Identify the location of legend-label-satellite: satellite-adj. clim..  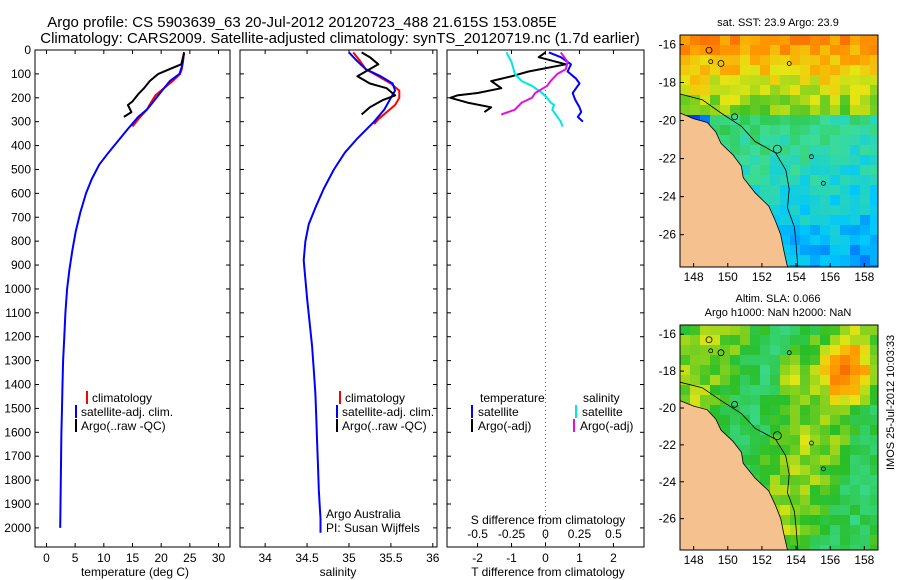
(388, 412).